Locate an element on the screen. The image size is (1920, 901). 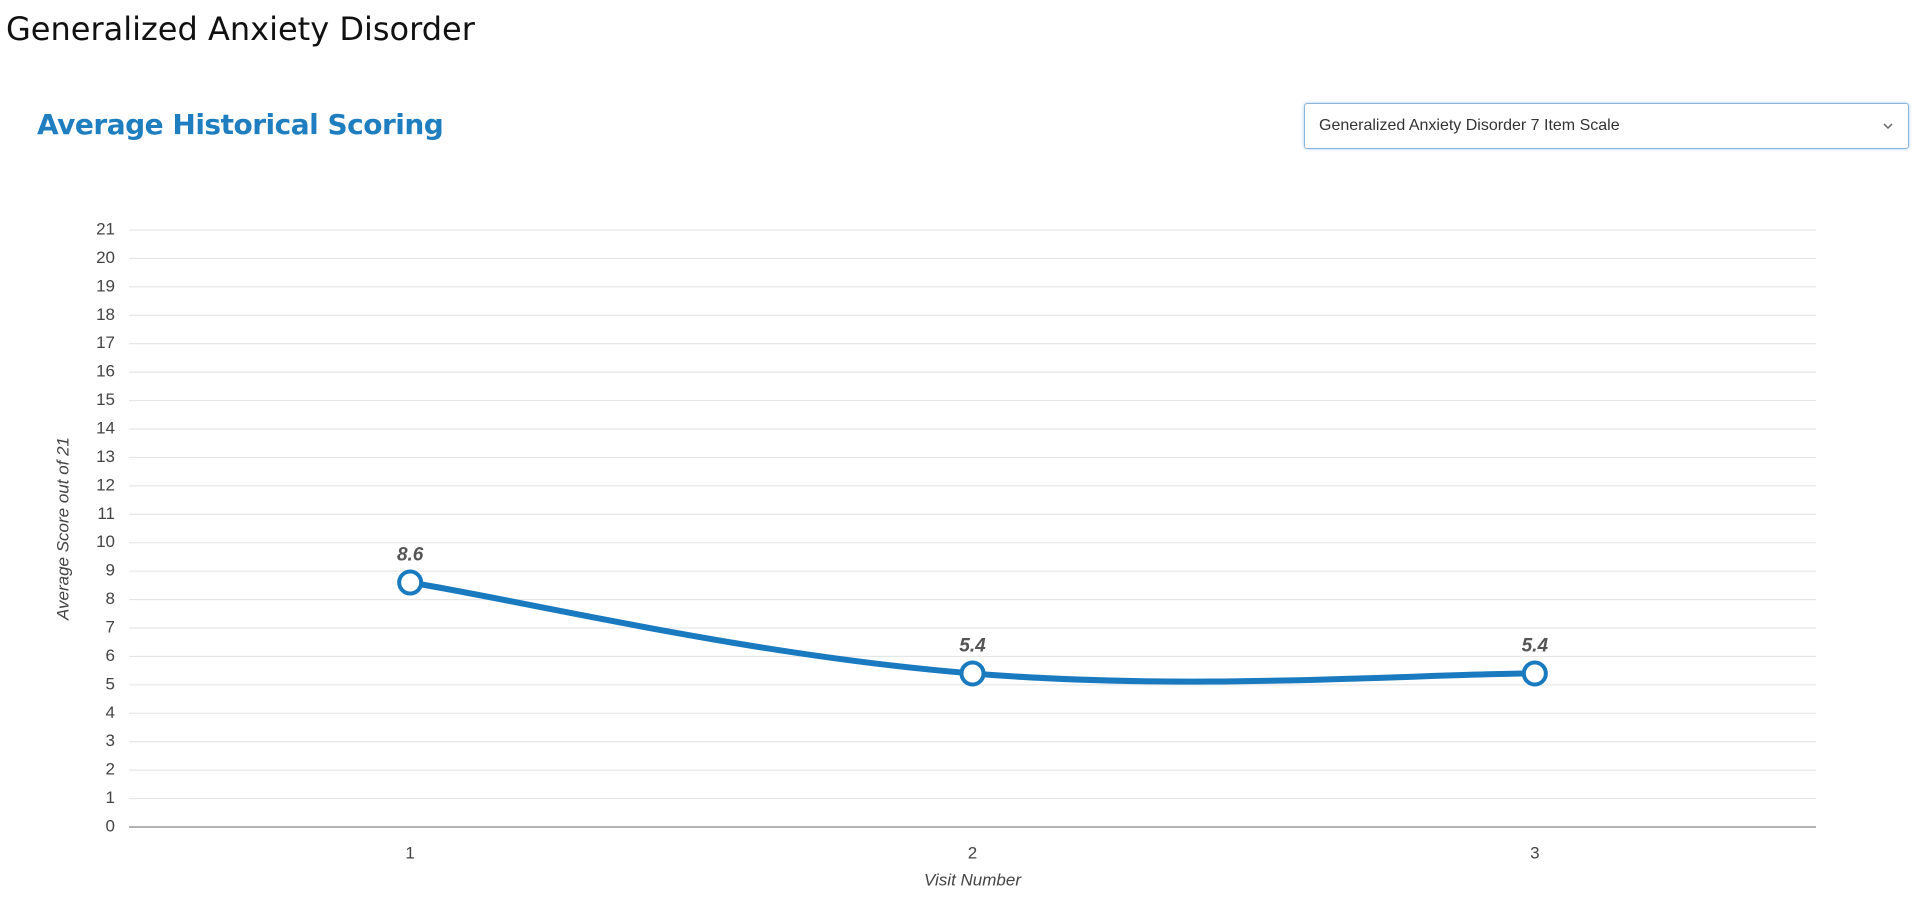
dropdown-arrow is located at coordinates (1888, 126).